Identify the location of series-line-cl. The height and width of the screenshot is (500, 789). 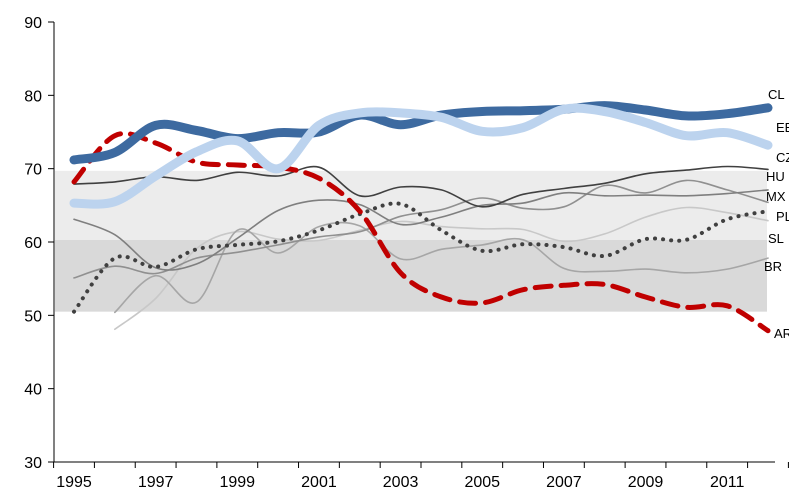
(421, 133).